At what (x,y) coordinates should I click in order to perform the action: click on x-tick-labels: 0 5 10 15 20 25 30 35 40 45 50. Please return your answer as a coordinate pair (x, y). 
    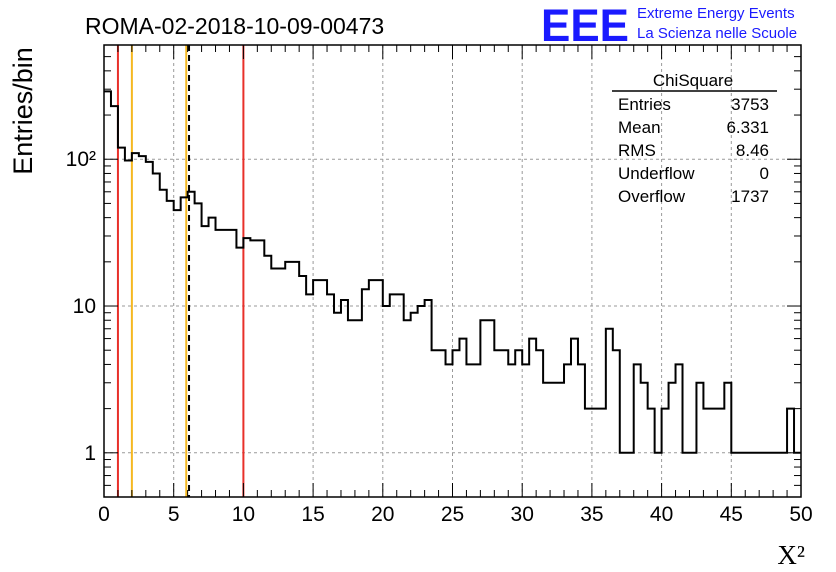
    Looking at the image, I should click on (455, 514).